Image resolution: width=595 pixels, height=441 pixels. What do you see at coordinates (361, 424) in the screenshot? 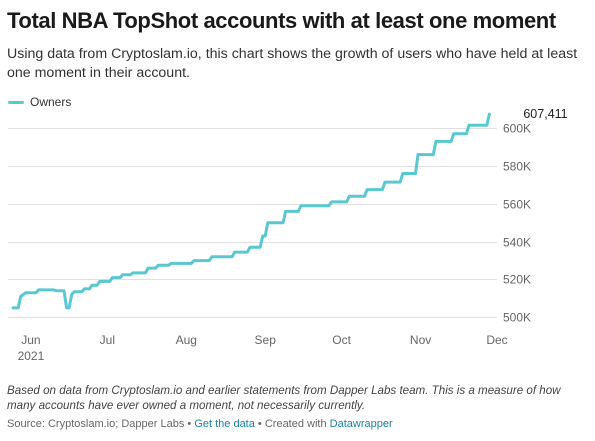
I see `datawrapper-link: Datawrapper` at bounding box center [361, 424].